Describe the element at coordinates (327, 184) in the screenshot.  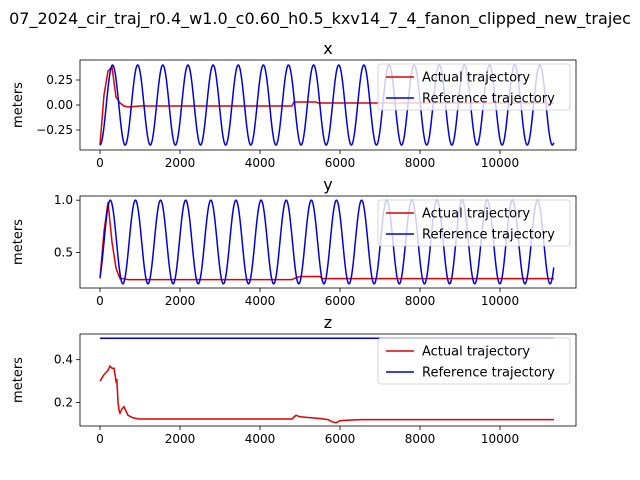
I see `subplot-title: y` at that location.